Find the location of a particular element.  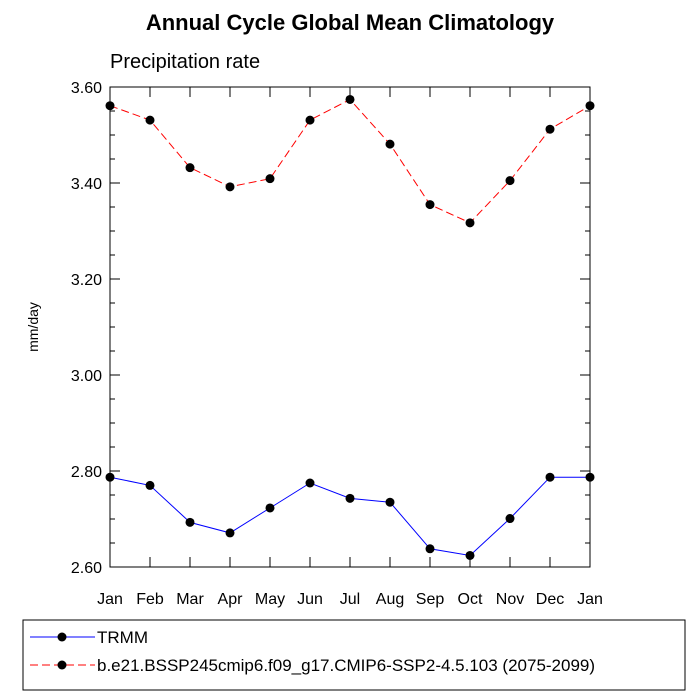

x-tick-label: Aug is located at coordinates (390, 599).